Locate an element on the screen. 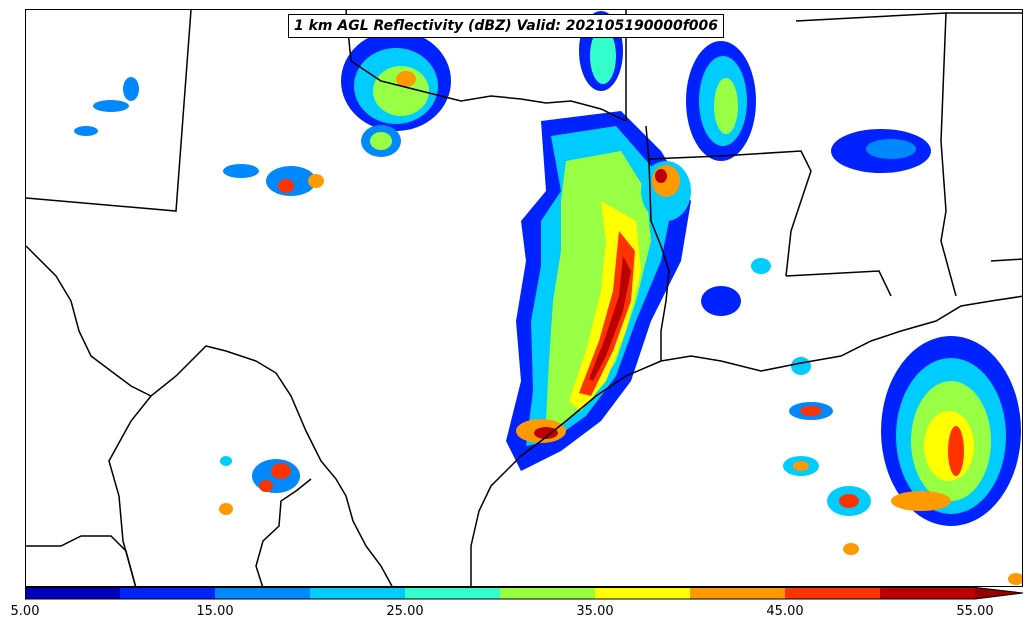  echo-squall-line is located at coordinates (598, 291).